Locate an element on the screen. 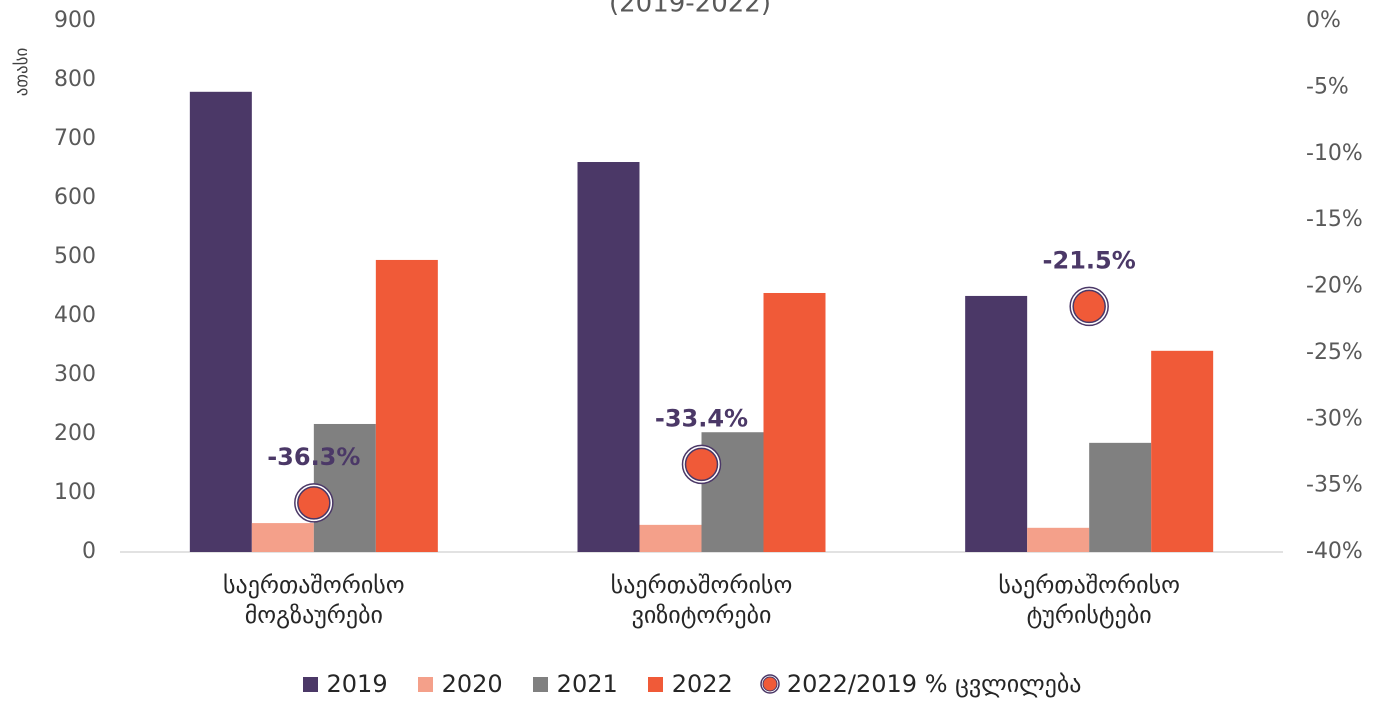 The width and height of the screenshot is (1380, 703). legend-label: 2022 is located at coordinates (702, 684).